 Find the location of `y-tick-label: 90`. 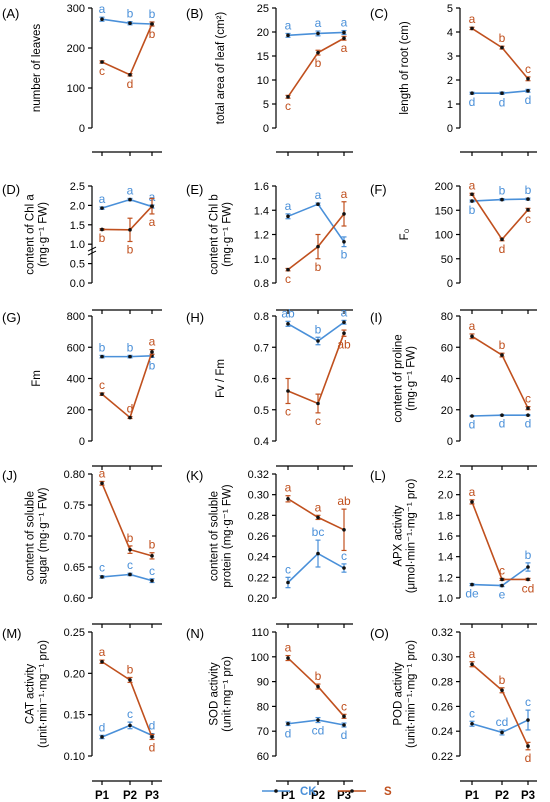

y-tick-label: 90 is located at coordinates (263, 683).